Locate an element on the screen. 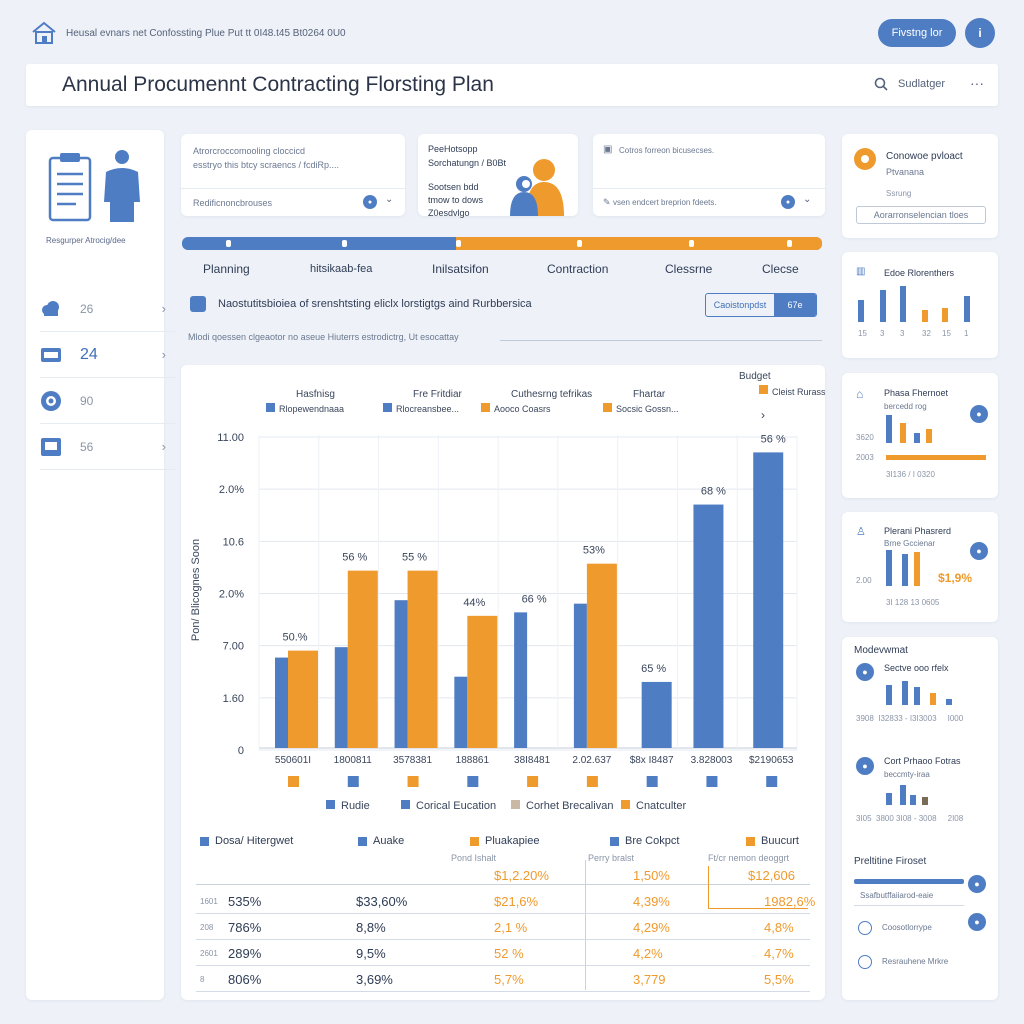 The width and height of the screenshot is (1024, 1024). list-item: Coosotlorrype is located at coordinates (907, 927).